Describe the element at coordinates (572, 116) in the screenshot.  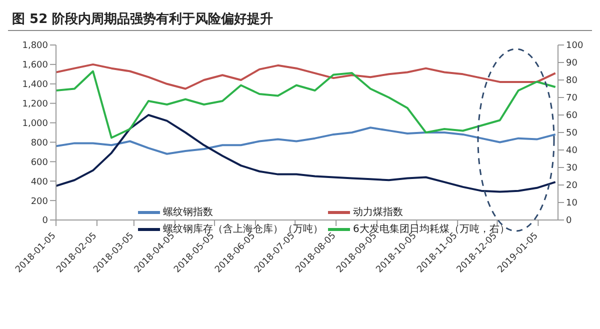
I see `y2-tick-label: 60` at that location.